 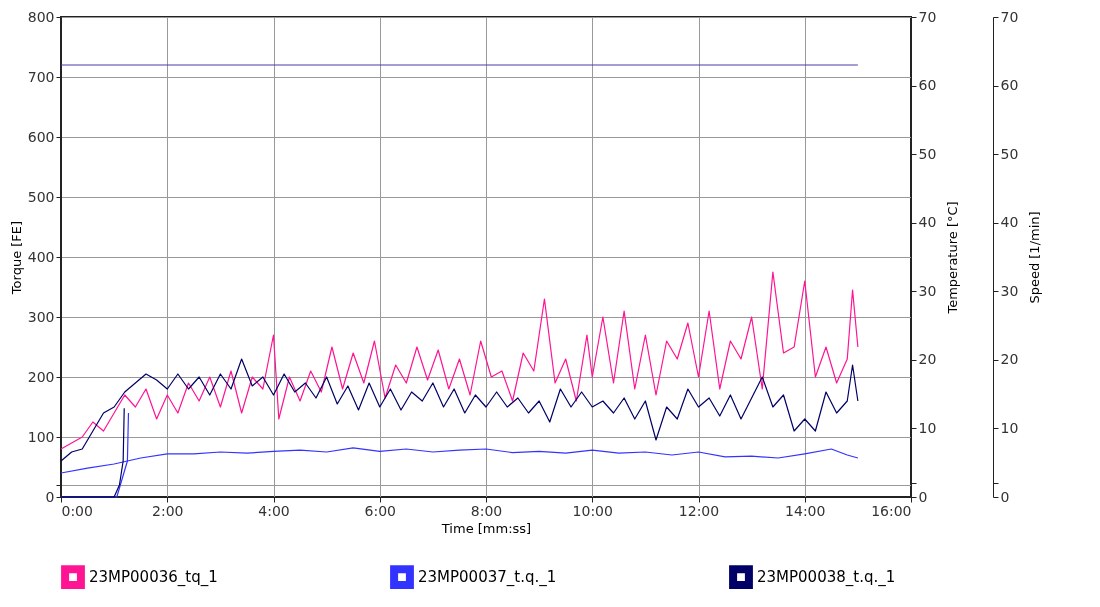 What do you see at coordinates (77, 510) in the screenshot?
I see `x-tick-label: 0:00` at bounding box center [77, 510].